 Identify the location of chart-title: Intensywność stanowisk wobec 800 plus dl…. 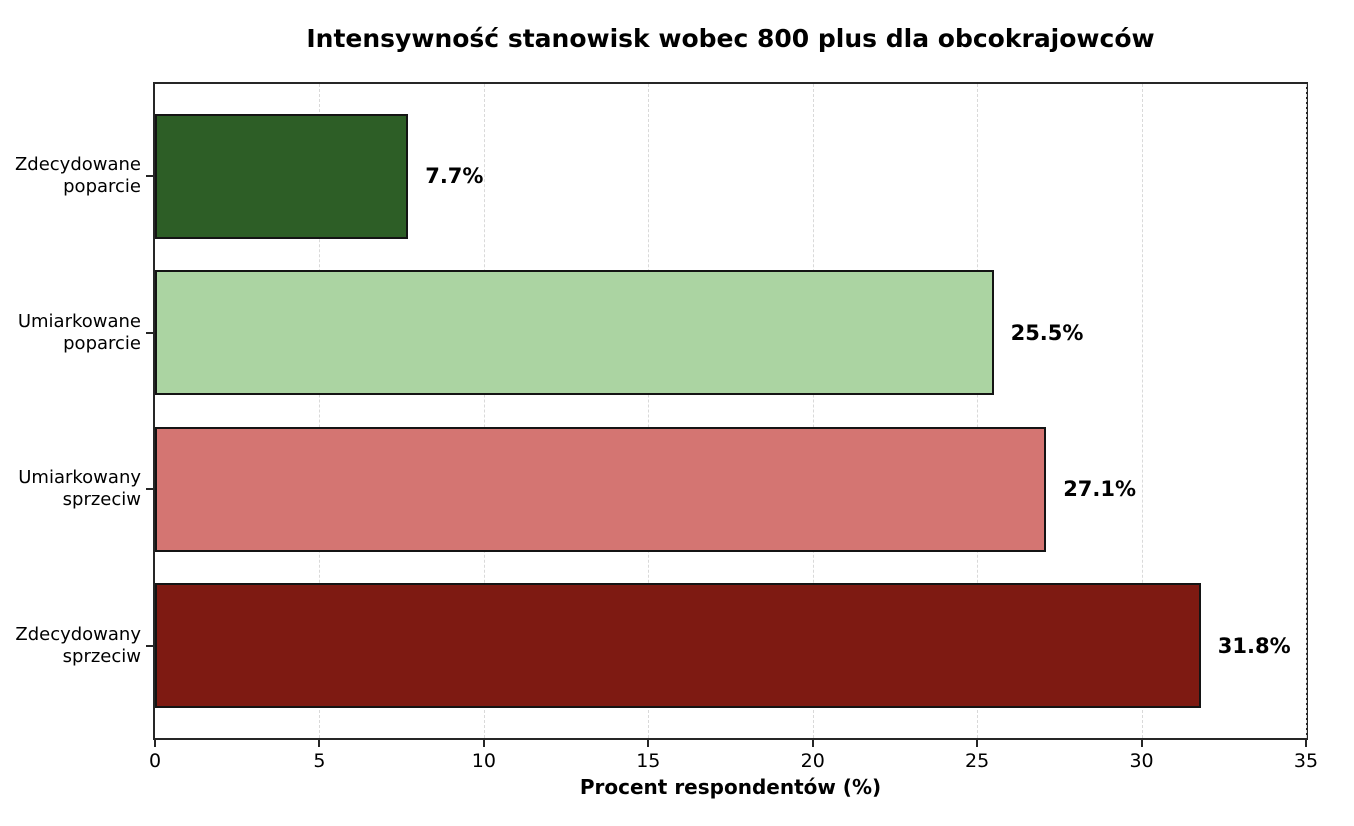
(730, 38).